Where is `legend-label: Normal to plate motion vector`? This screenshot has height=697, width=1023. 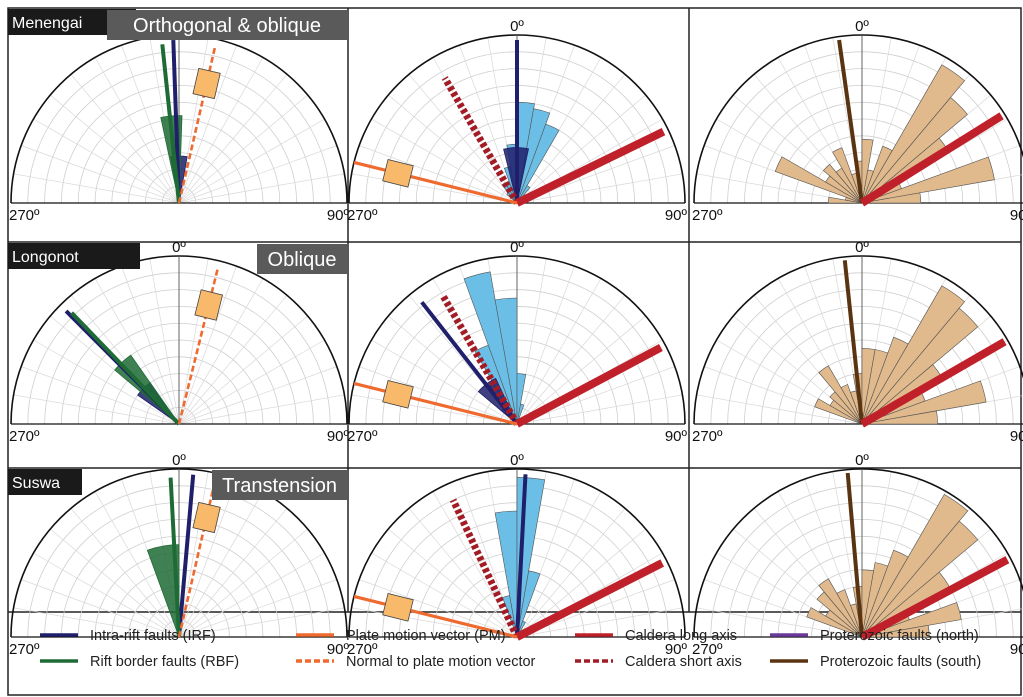
legend-label: Normal to plate motion vector is located at coordinates (441, 662).